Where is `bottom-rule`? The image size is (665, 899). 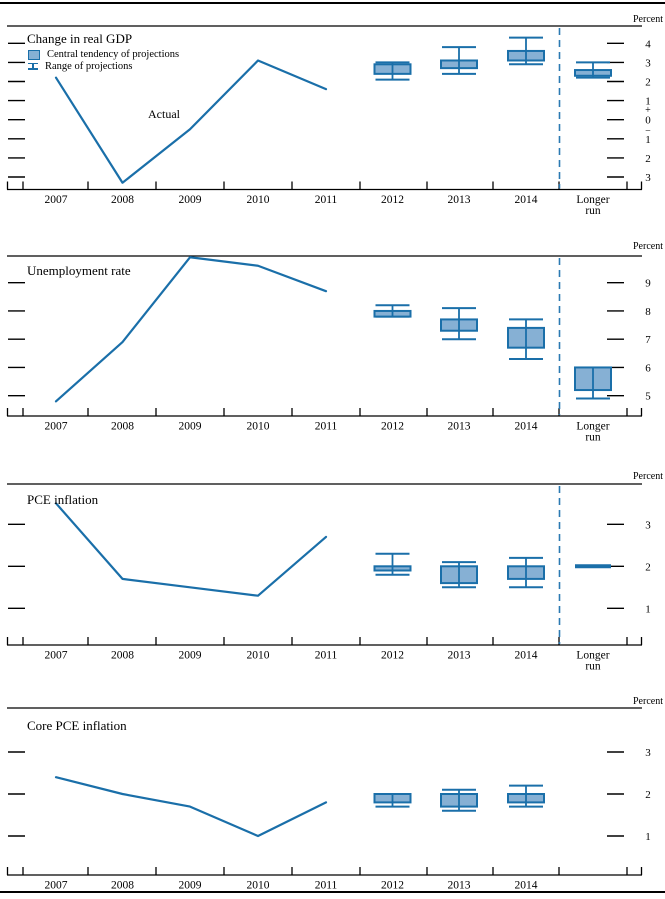
bottom-rule is located at coordinates (332, 891).